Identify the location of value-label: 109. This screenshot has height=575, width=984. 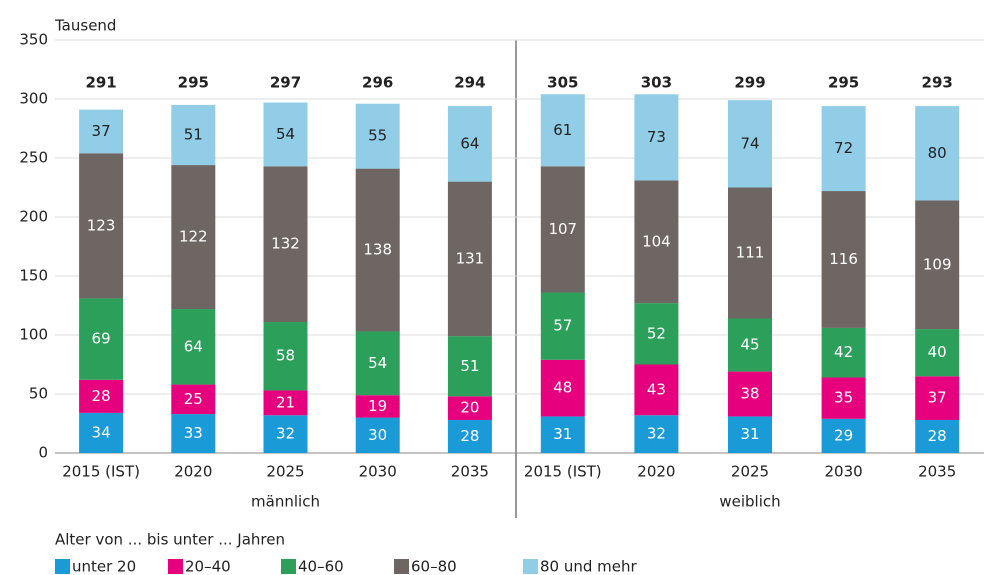
(937, 264).